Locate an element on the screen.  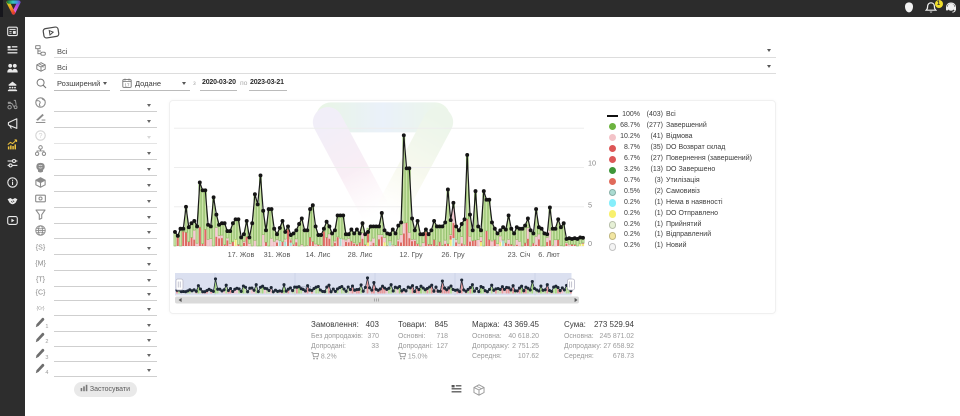
svg-text: 31. Жов is located at coordinates (277, 254).